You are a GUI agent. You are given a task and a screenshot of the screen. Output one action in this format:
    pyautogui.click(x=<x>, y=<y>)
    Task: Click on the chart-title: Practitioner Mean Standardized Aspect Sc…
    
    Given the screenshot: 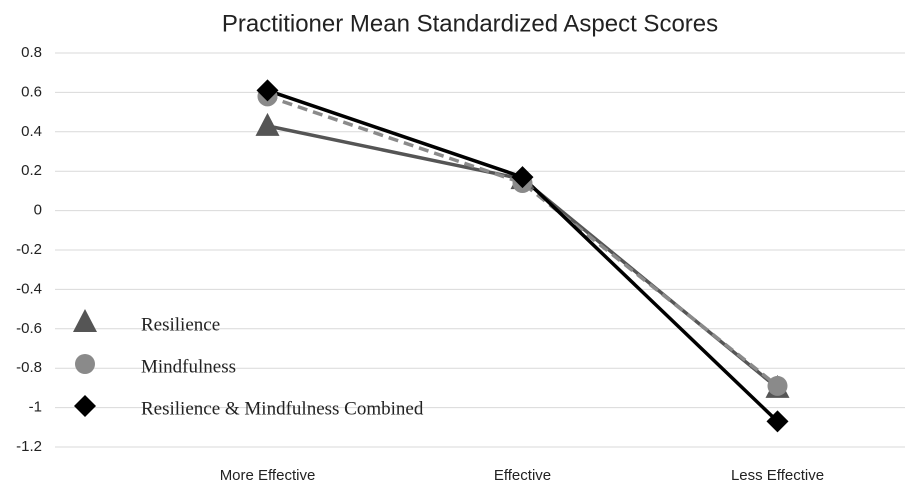 What is the action you would take?
    pyautogui.click(x=470, y=23)
    